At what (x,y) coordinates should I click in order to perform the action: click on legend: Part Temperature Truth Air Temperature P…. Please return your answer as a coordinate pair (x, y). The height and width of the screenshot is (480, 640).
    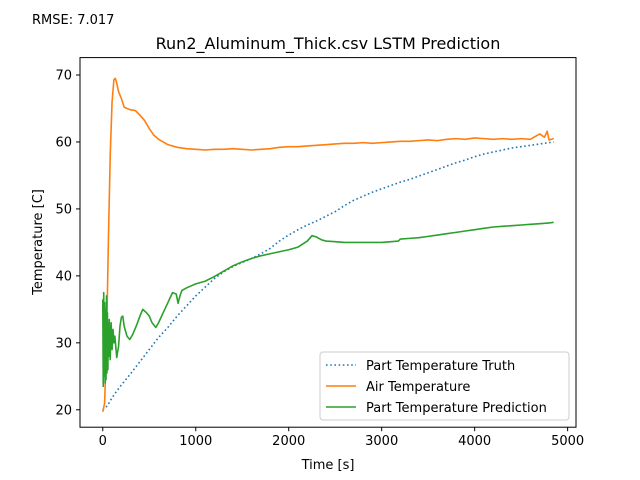
    Looking at the image, I should click on (444, 386).